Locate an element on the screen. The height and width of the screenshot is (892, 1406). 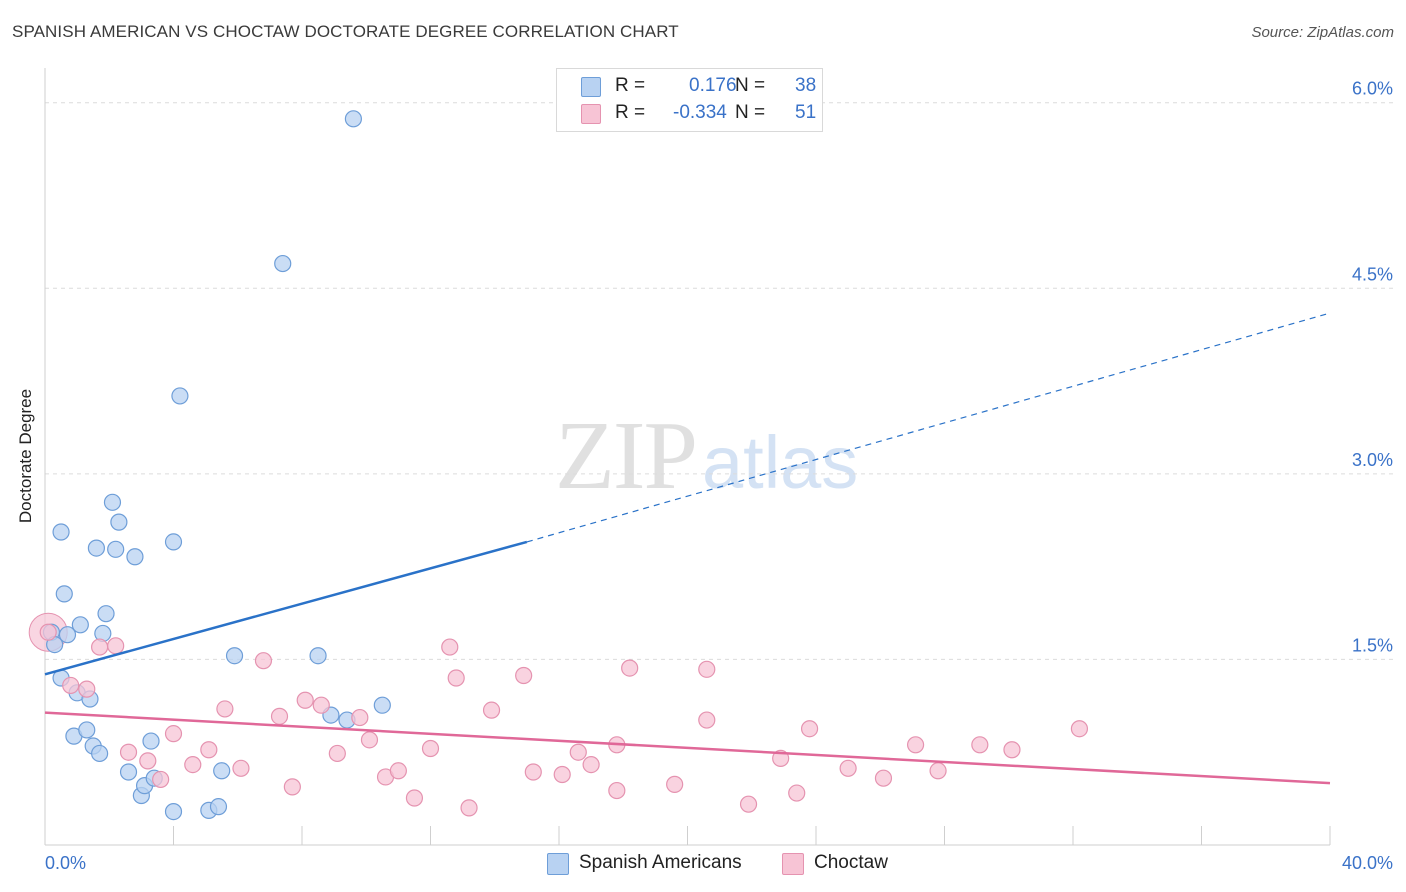
correlation-legend: R = 0.176 N = 38 R = -0.334 N = 51 is located at coordinates (689, 100).